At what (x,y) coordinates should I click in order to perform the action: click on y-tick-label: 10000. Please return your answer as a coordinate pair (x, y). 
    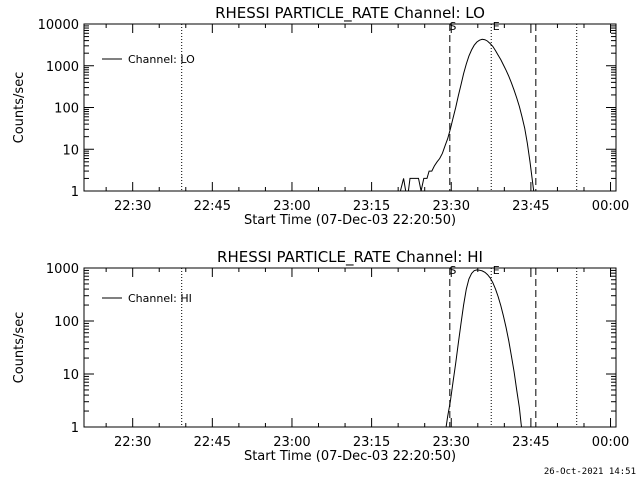
    Looking at the image, I should click on (58, 25).